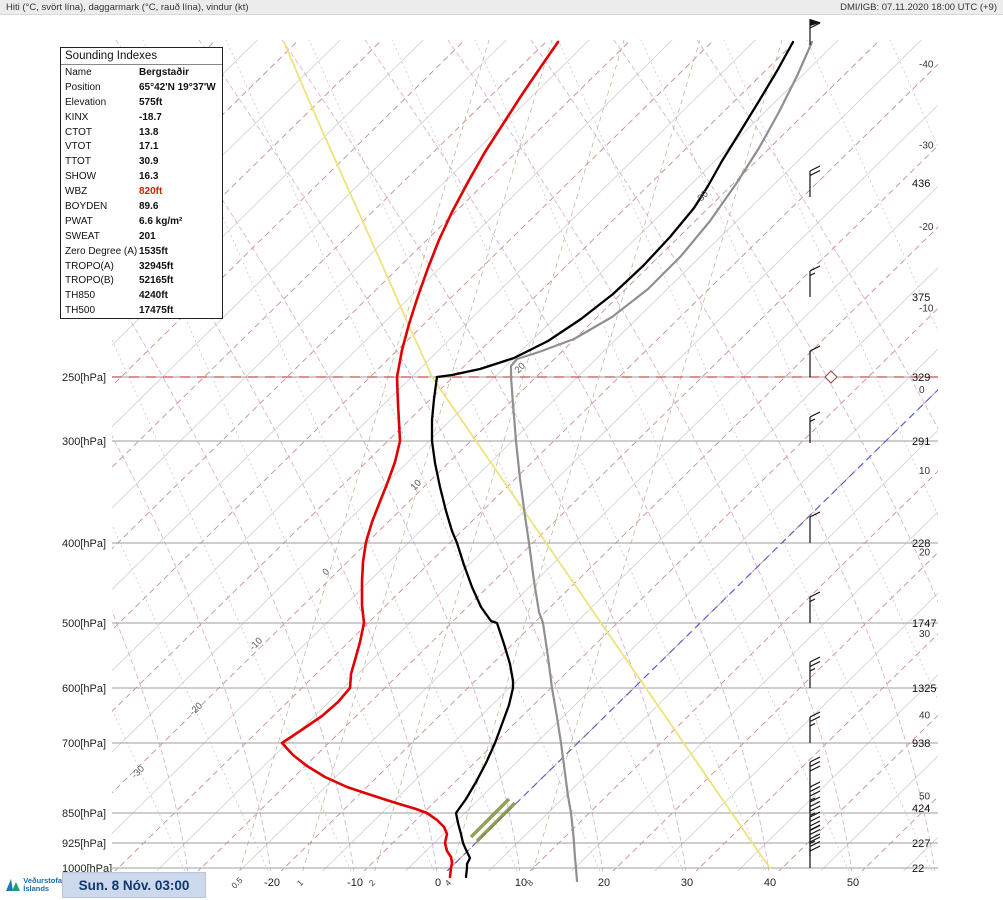 This screenshot has height=900, width=1003. I want to click on index-row: VTOT 17.1, so click(141, 146).